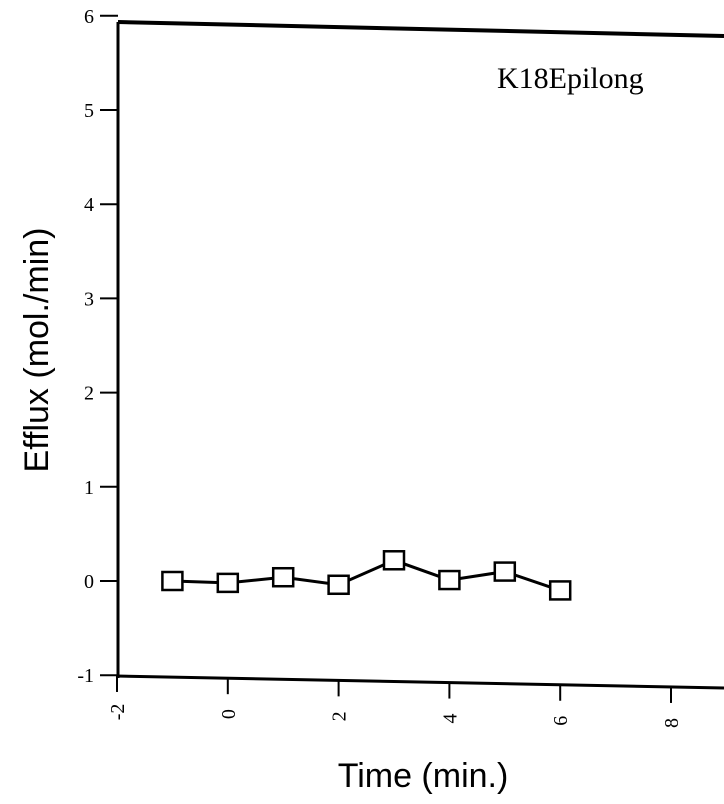  I want to click on x-axis-ticks: -2 0 2 4 6 8, so click(395, 702).